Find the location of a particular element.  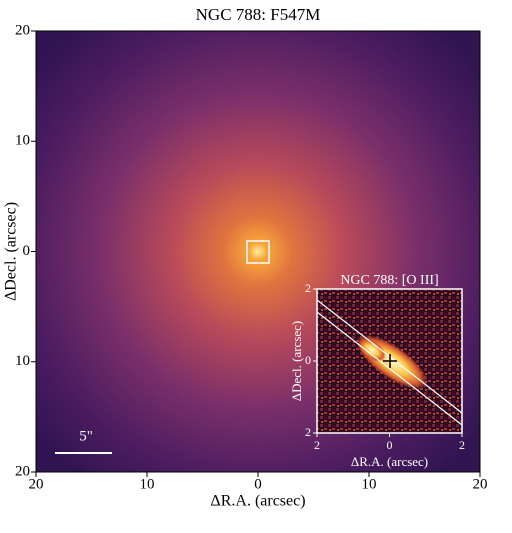

inset-image is located at coordinates (389, 361).